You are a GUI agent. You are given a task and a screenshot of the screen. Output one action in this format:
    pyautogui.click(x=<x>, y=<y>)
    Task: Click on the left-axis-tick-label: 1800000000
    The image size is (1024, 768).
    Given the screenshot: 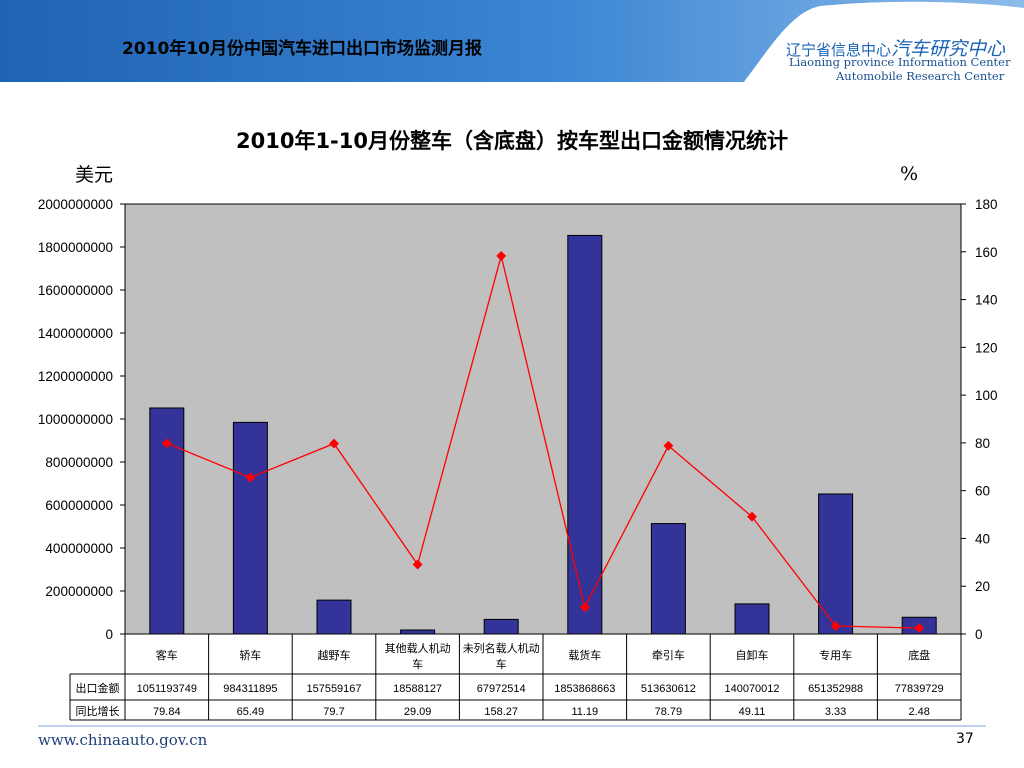 What is the action you would take?
    pyautogui.click(x=75, y=247)
    